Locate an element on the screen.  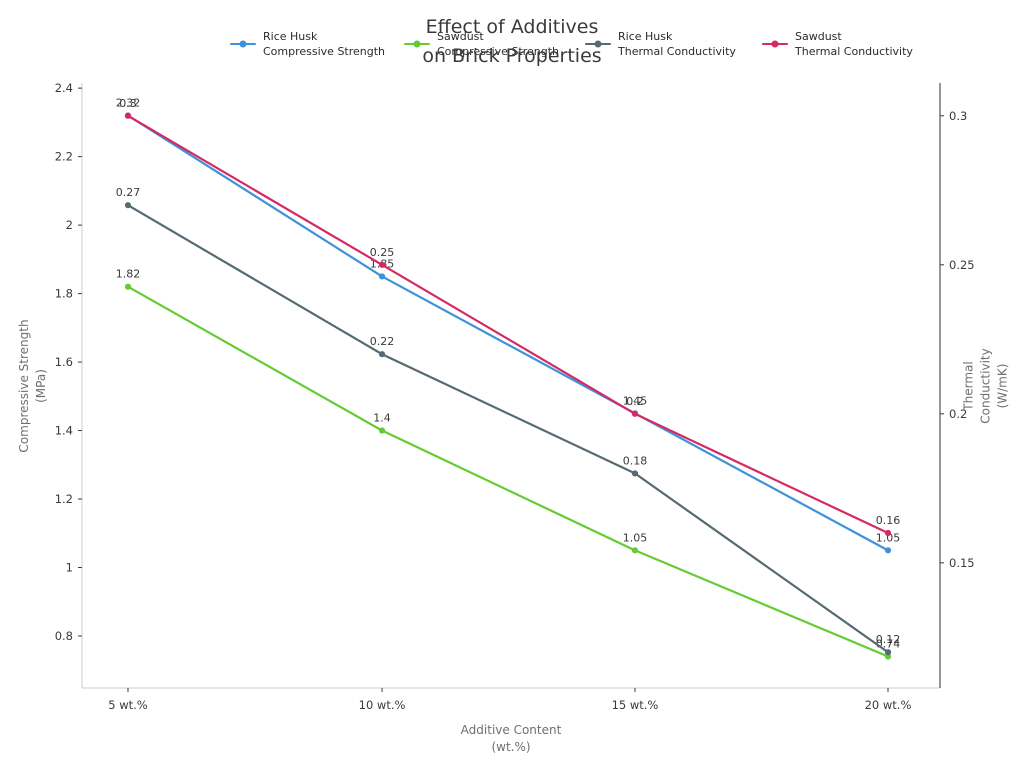
point-label-sawdust-thermal-conductivity: 0.3 is located at coordinates (128, 103).